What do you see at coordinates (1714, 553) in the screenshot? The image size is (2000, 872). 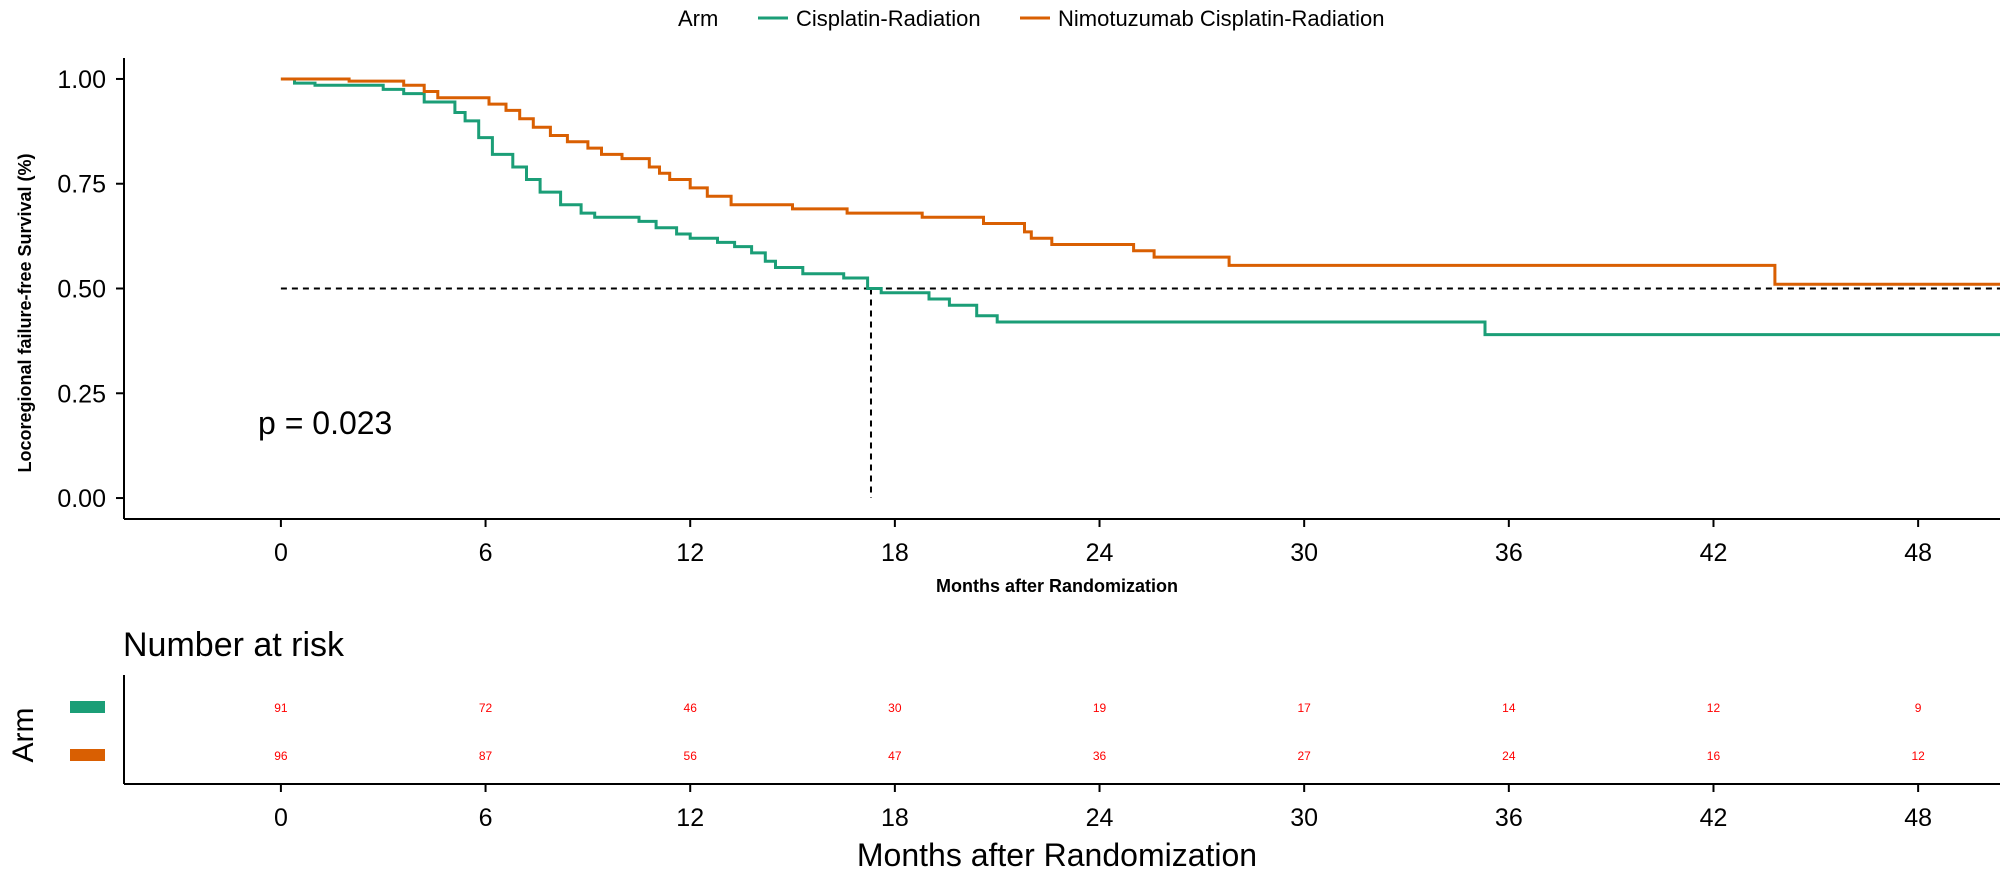 I see `x-tick-label: 42` at bounding box center [1714, 553].